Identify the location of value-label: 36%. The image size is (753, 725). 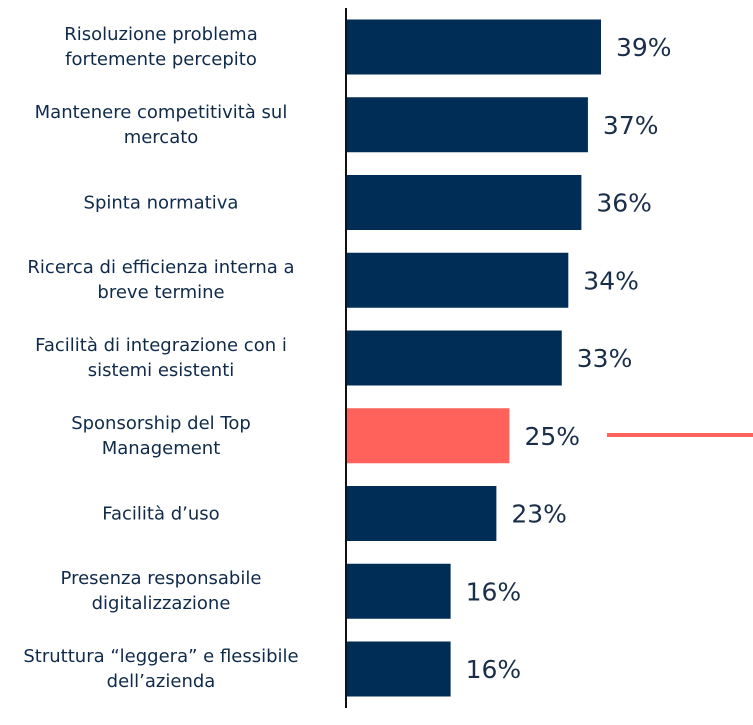
(624, 203).